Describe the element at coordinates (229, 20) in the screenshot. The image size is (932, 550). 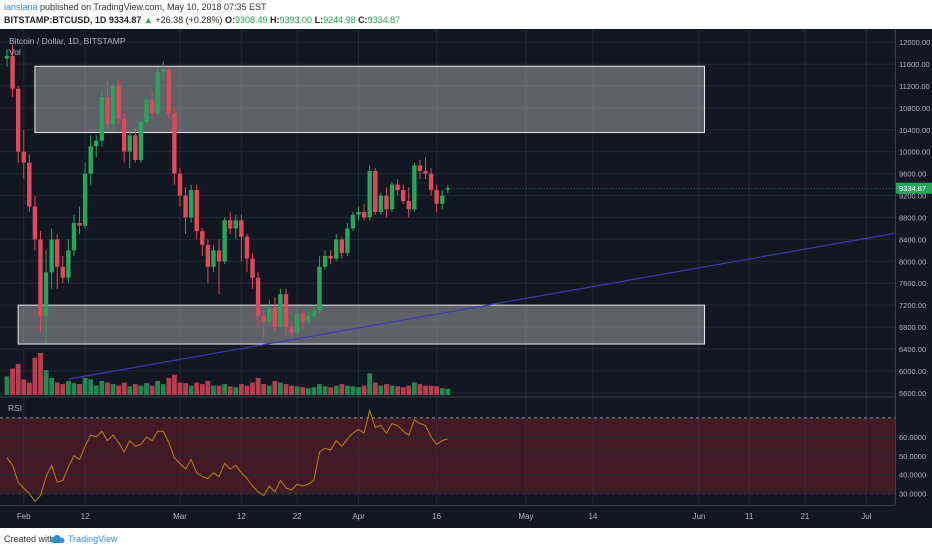
I see `open-label: O:` at that location.